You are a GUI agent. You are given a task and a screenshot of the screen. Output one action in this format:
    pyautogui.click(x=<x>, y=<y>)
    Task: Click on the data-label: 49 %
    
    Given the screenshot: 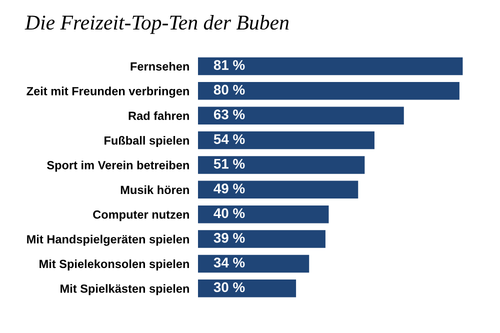 What is the action you would take?
    pyautogui.click(x=229, y=189)
    